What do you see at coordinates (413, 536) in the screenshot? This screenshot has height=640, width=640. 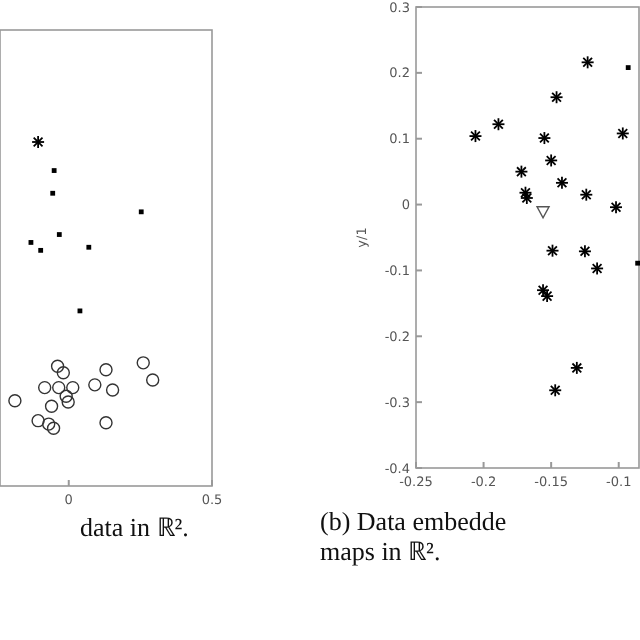 I see `text: (b) Data embedde maps in ℝ².` at bounding box center [413, 536].